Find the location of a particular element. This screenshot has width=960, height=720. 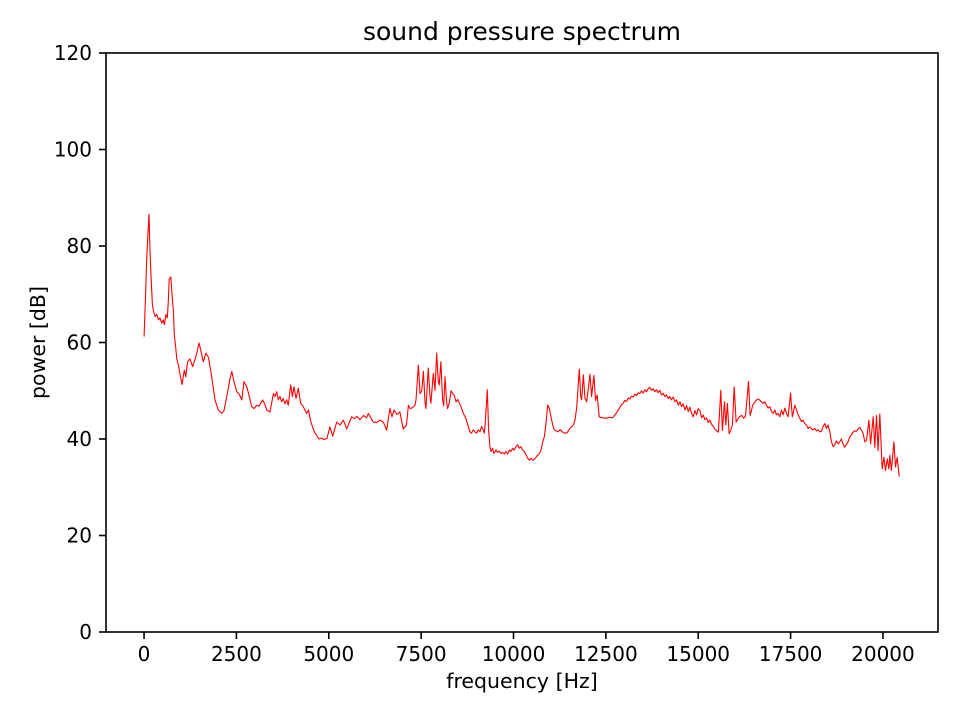

x-tick-label: 20000 is located at coordinates (883, 654).